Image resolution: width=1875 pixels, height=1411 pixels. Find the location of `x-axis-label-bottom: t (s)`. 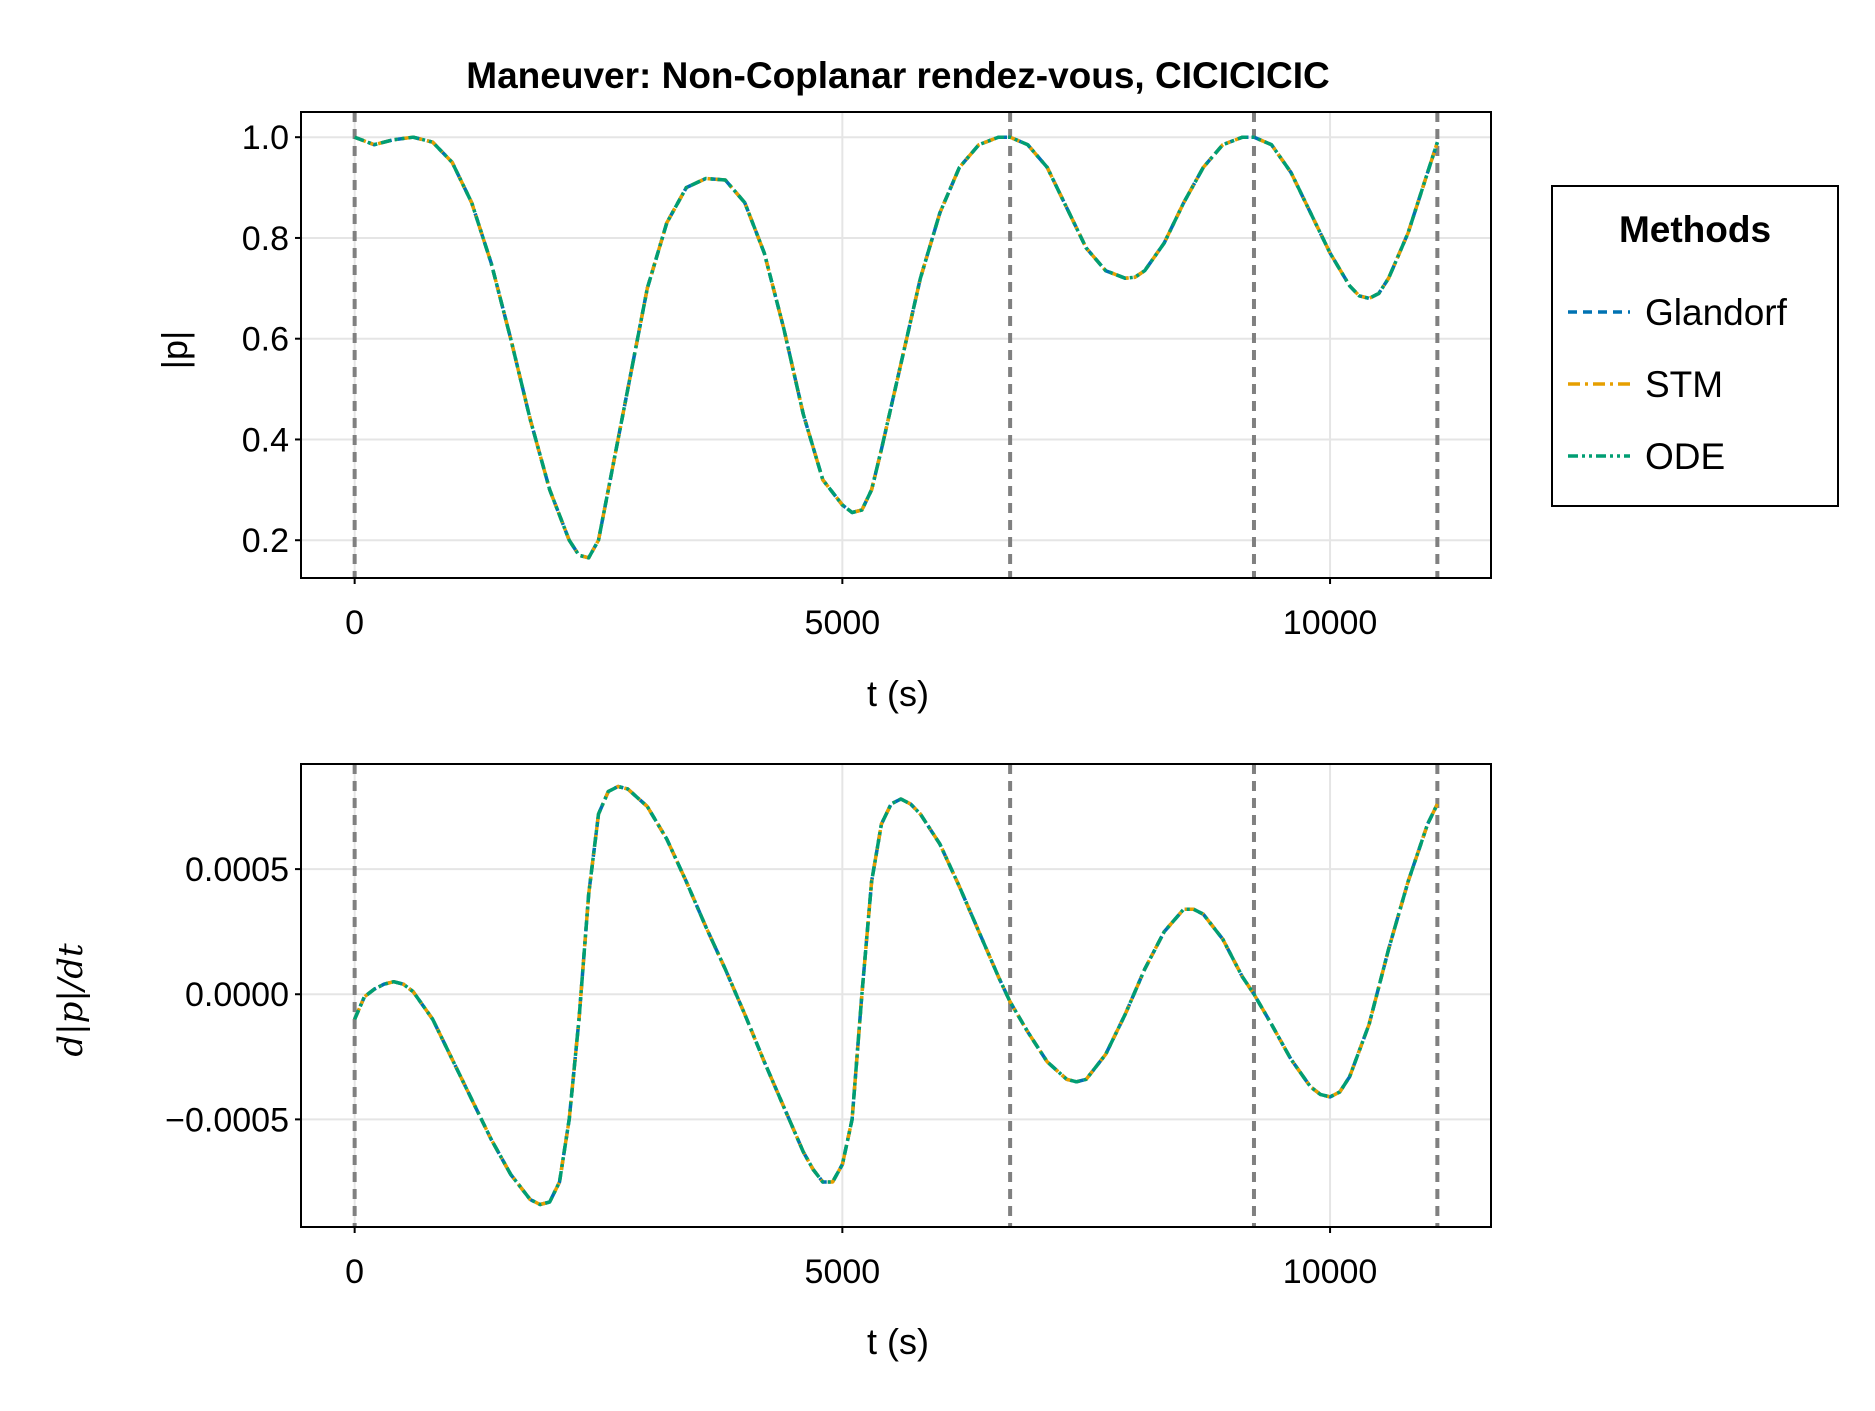

x-axis-label-bottom: t (s) is located at coordinates (898, 1341).